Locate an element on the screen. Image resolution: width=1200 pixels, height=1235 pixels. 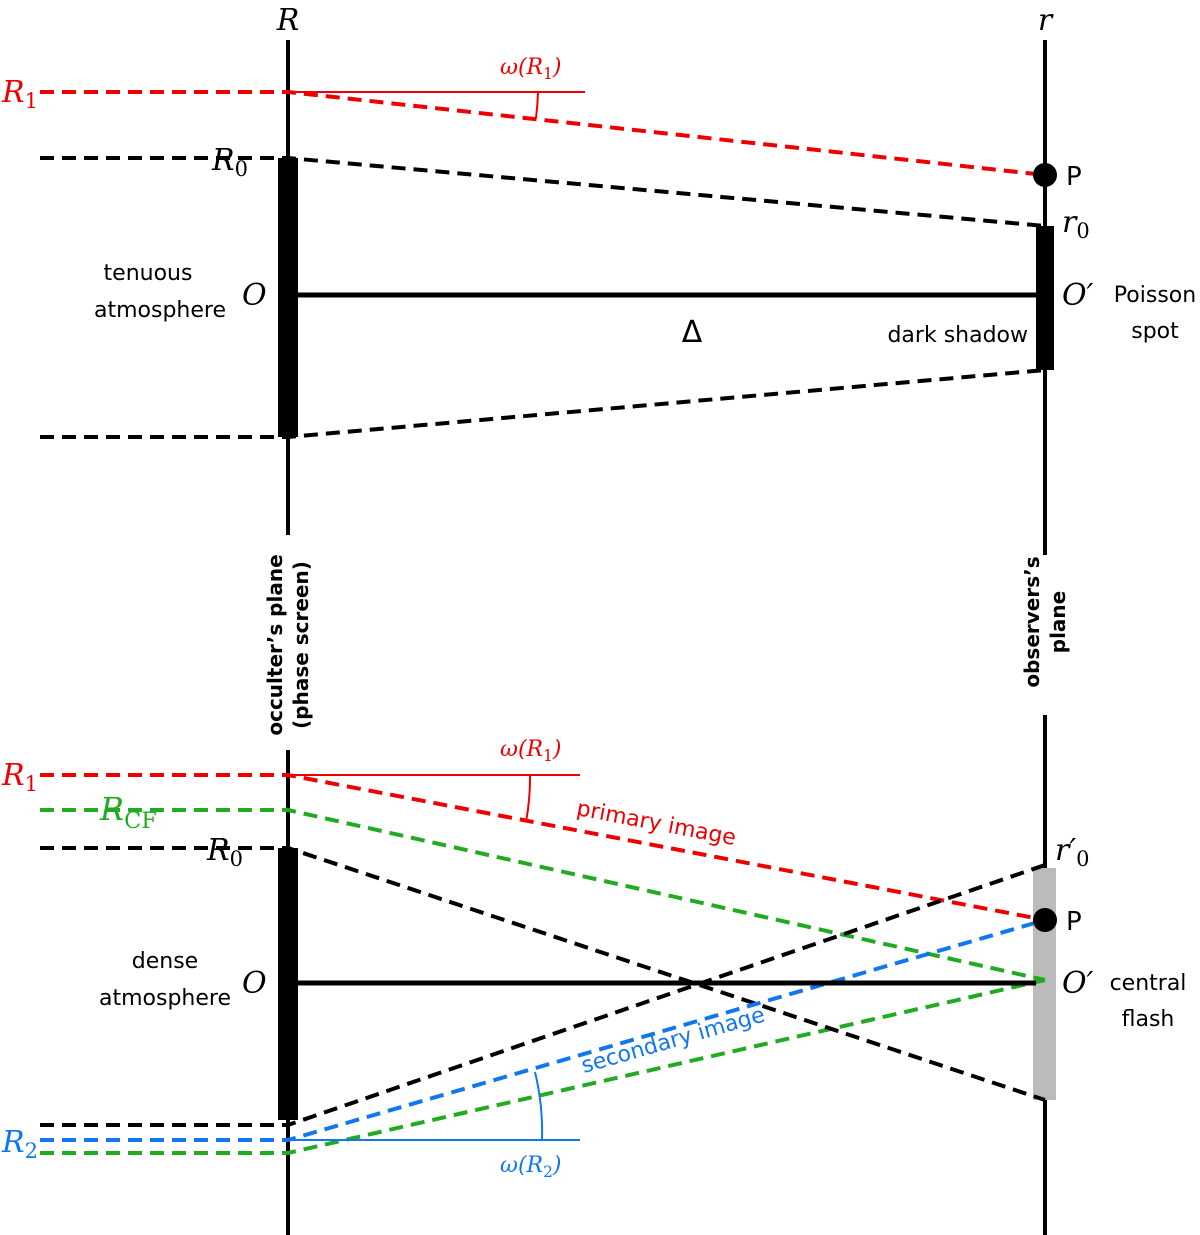
sub: CF is located at coordinates (140, 821).